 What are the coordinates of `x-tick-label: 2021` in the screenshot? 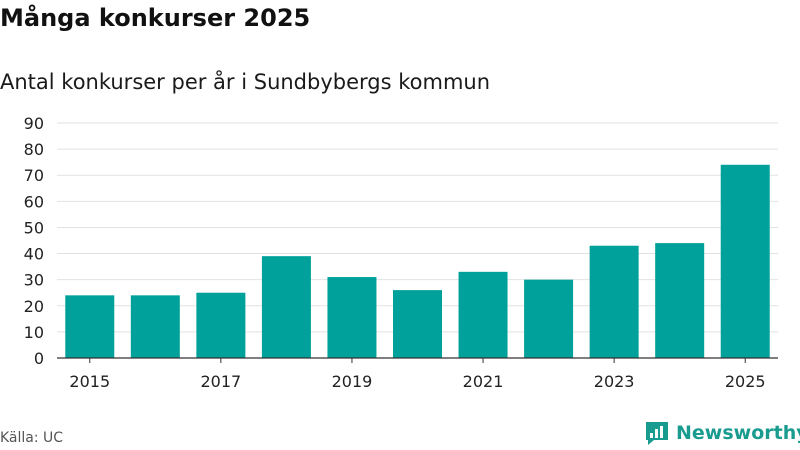 It's located at (483, 381).